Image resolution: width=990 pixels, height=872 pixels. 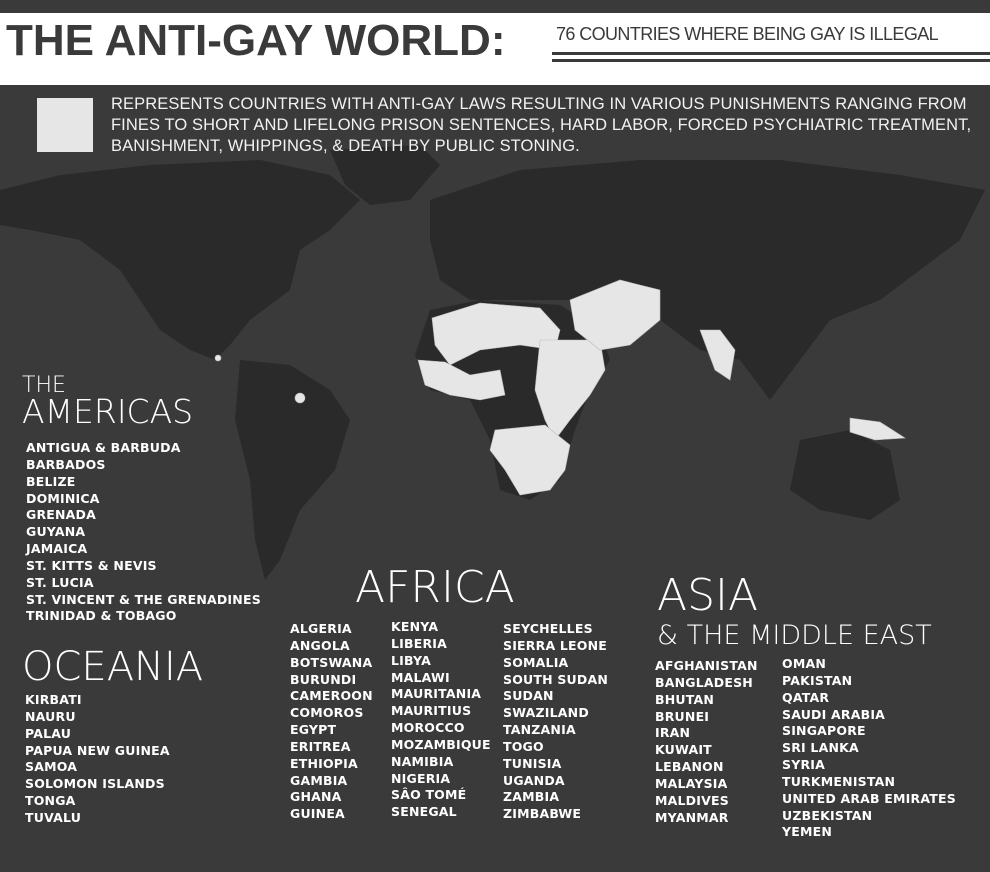 I want to click on country-item: MAURITIUS, so click(x=431, y=711).